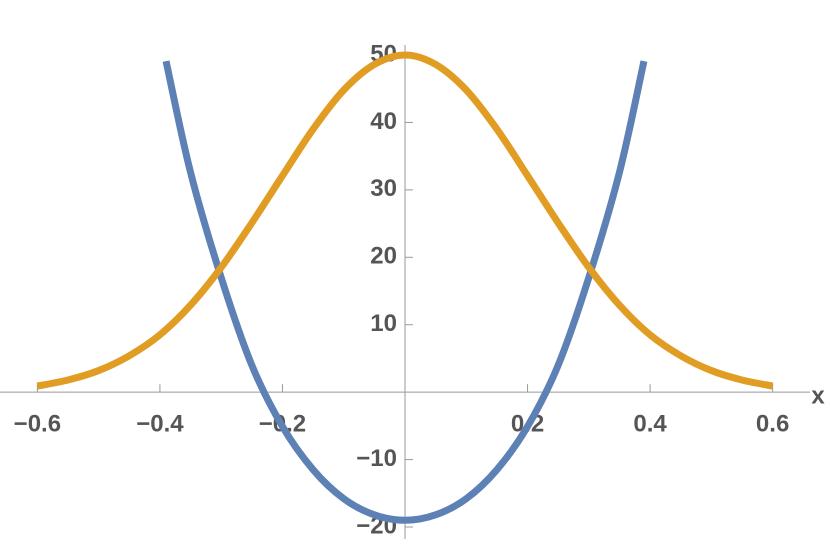  I want to click on x-tick-label: 0.4, so click(650, 423).